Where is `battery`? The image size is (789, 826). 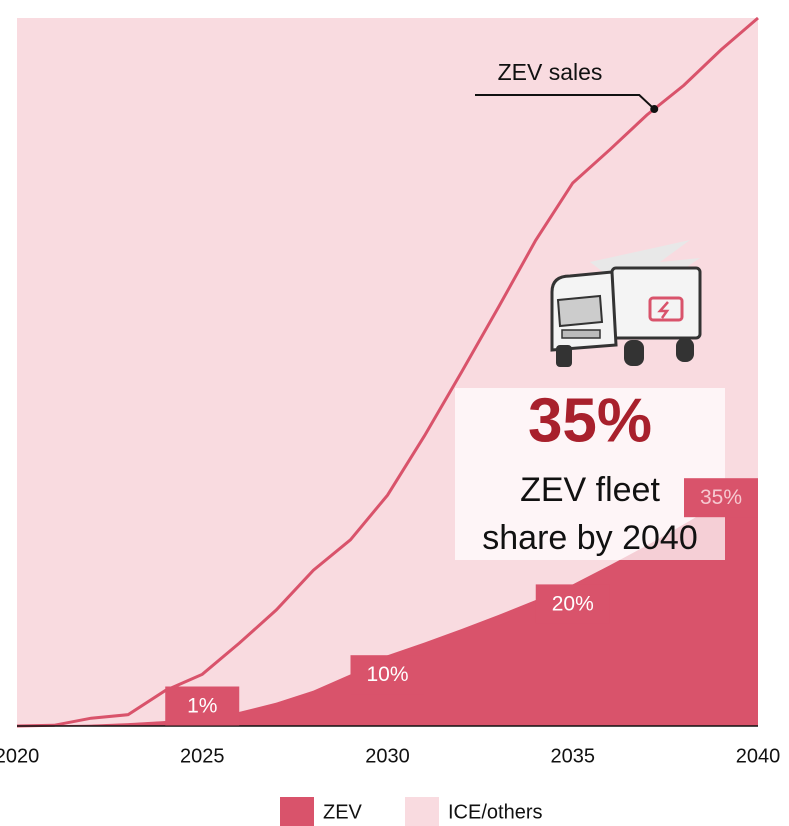 battery is located at coordinates (666, 309).